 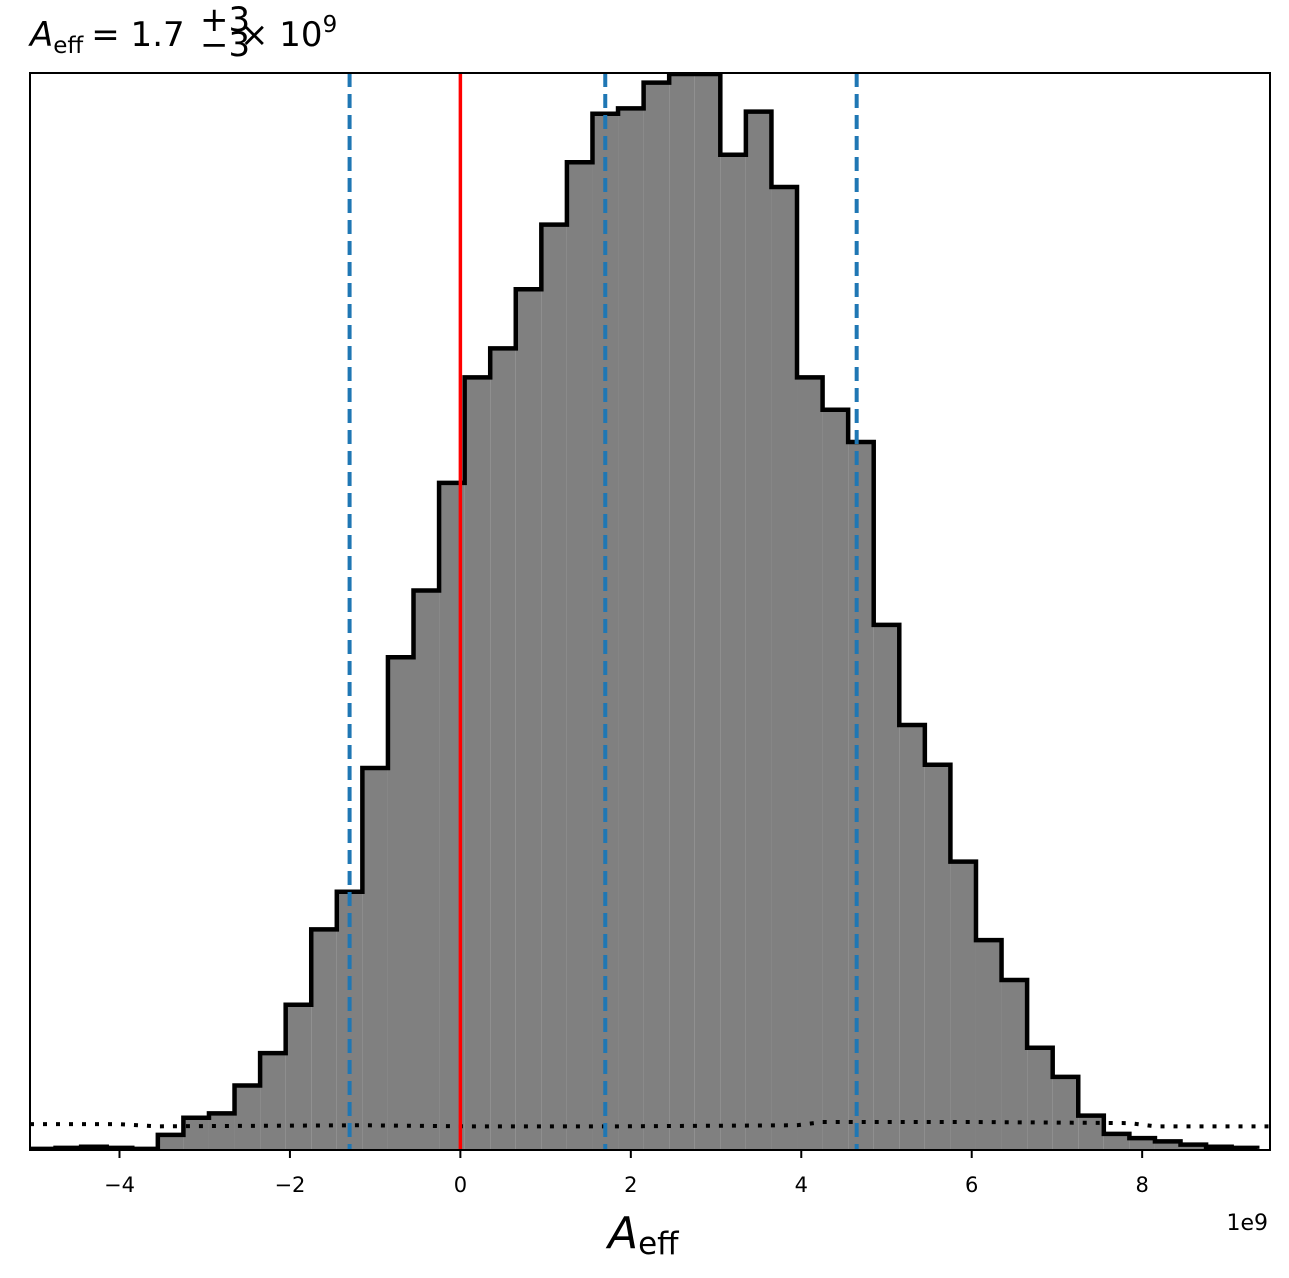 I want to click on x-offset-label: 1e9, so click(x=1247, y=1223).